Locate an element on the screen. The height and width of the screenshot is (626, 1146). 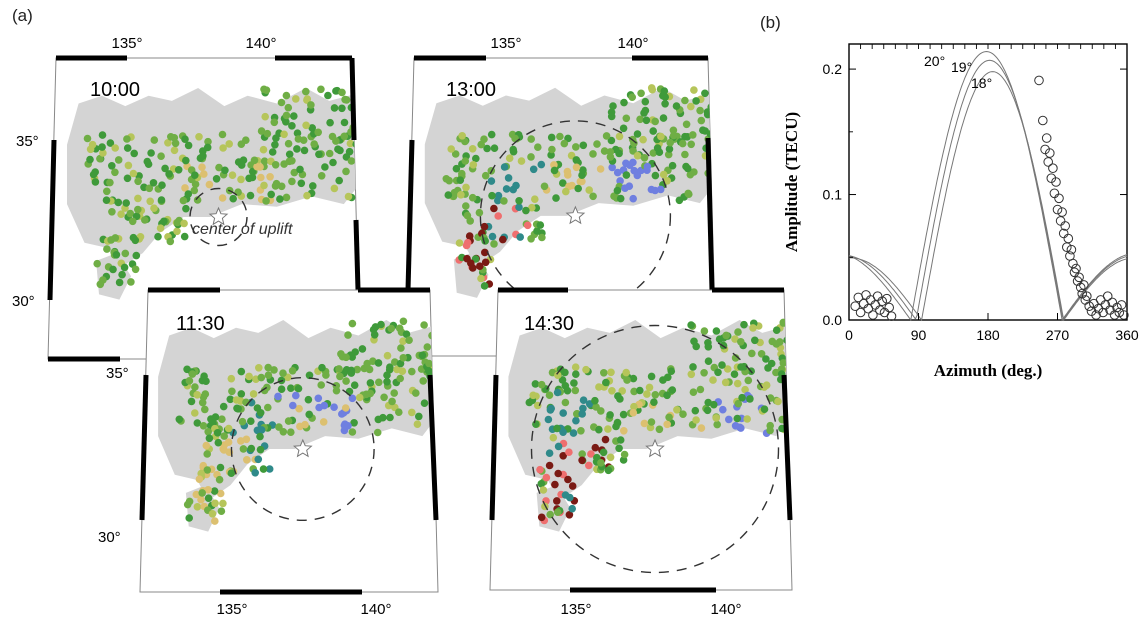
lon-tick-label: 135° is located at coordinates (505, 43).